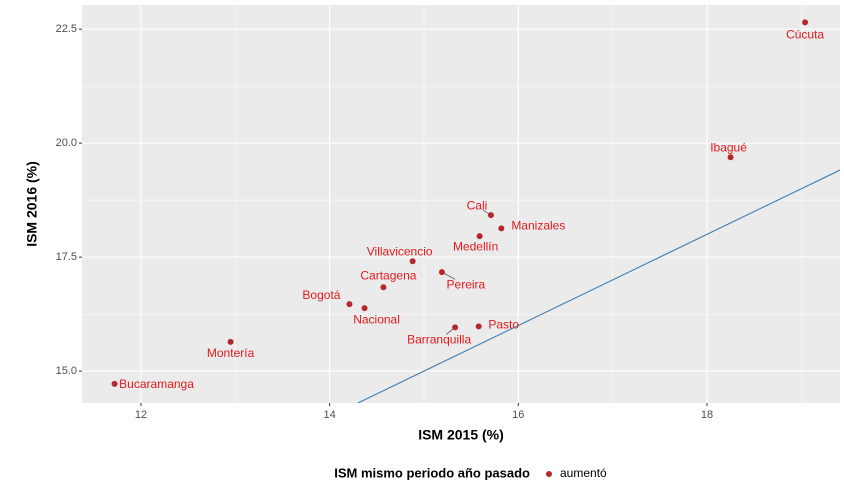 This screenshot has height=491, width=844. What do you see at coordinates (805, 34) in the screenshot?
I see `point-label: Cúcuta` at bounding box center [805, 34].